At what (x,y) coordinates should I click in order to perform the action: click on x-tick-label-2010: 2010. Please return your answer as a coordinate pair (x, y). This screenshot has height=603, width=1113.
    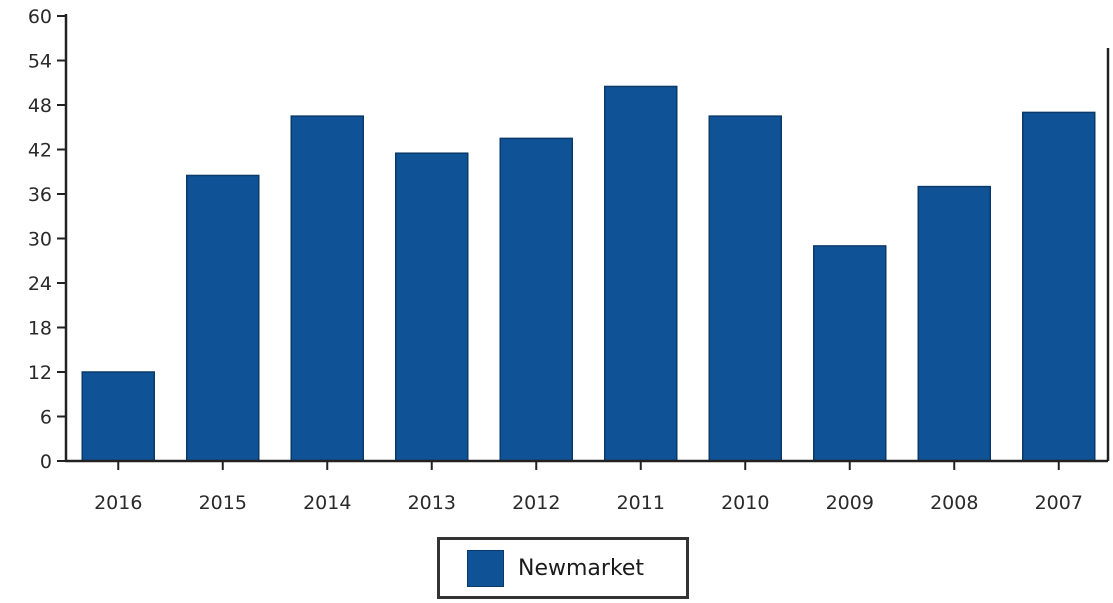
    Looking at the image, I should click on (745, 503).